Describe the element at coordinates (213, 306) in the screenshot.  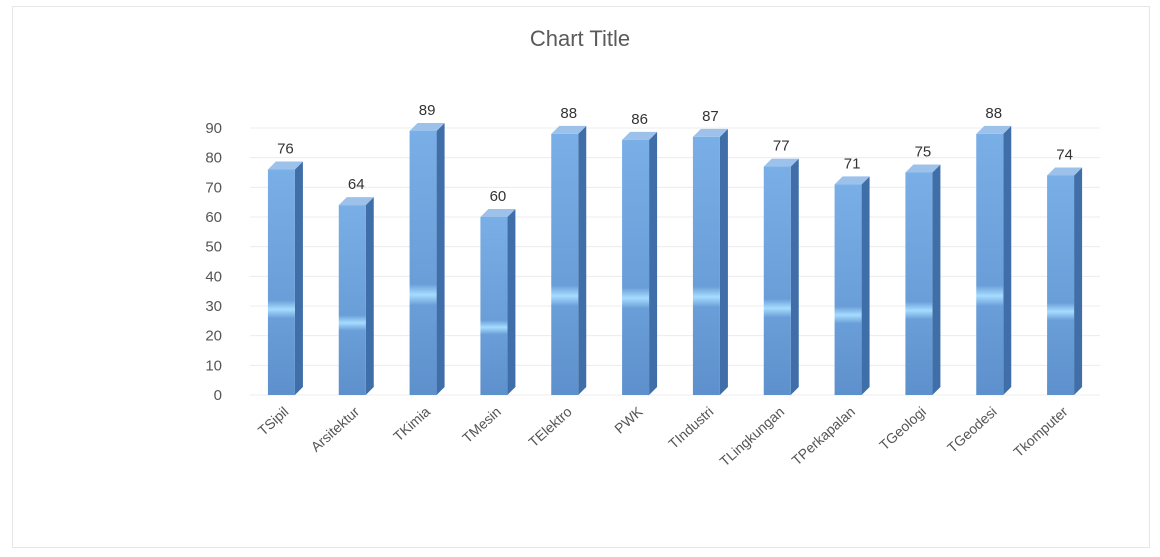
I see `y-tick-label: 30` at that location.